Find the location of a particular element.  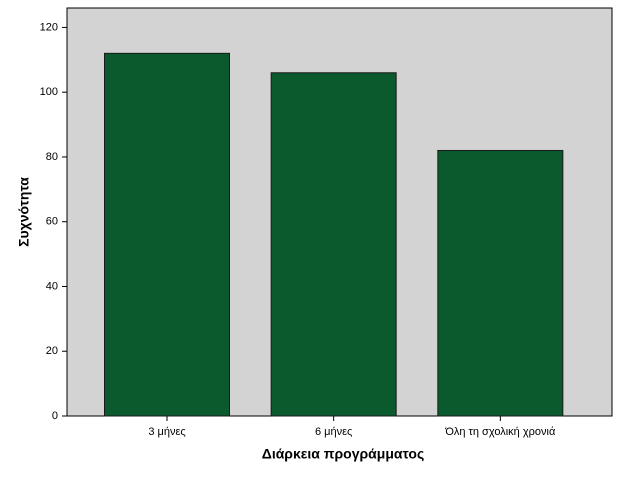

y-tick-label: 40 is located at coordinates (52, 286).